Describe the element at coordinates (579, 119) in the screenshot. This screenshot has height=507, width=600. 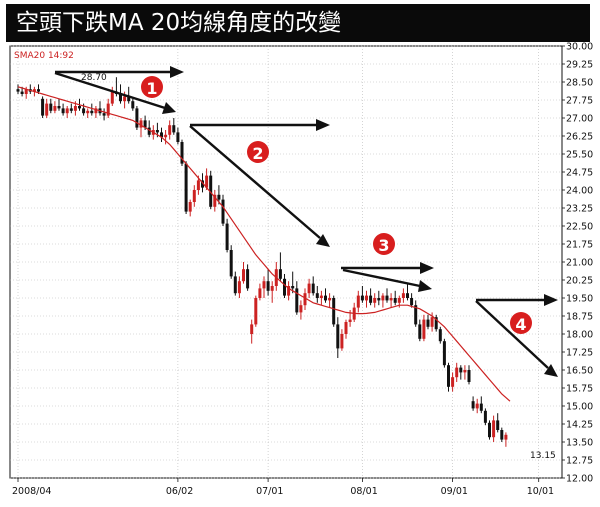
I see `y-tick-label: 27.00` at that location.